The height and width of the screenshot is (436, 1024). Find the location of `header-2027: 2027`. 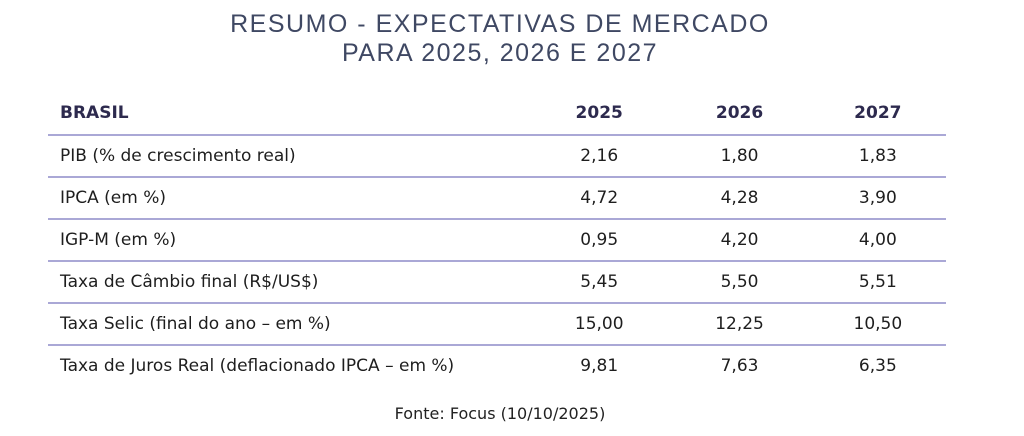

header-2027: 2027 is located at coordinates (878, 113).